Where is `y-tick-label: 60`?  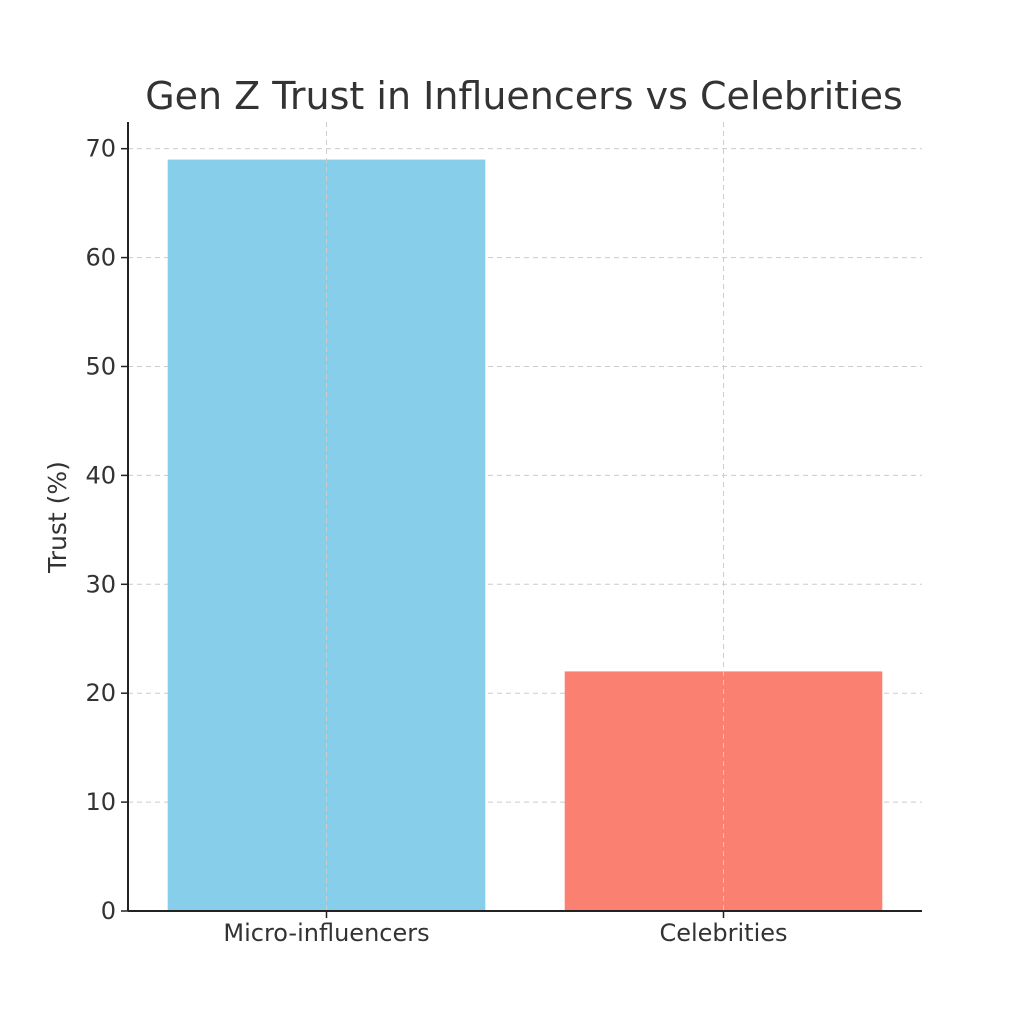
y-tick-label: 60 is located at coordinates (100, 258).